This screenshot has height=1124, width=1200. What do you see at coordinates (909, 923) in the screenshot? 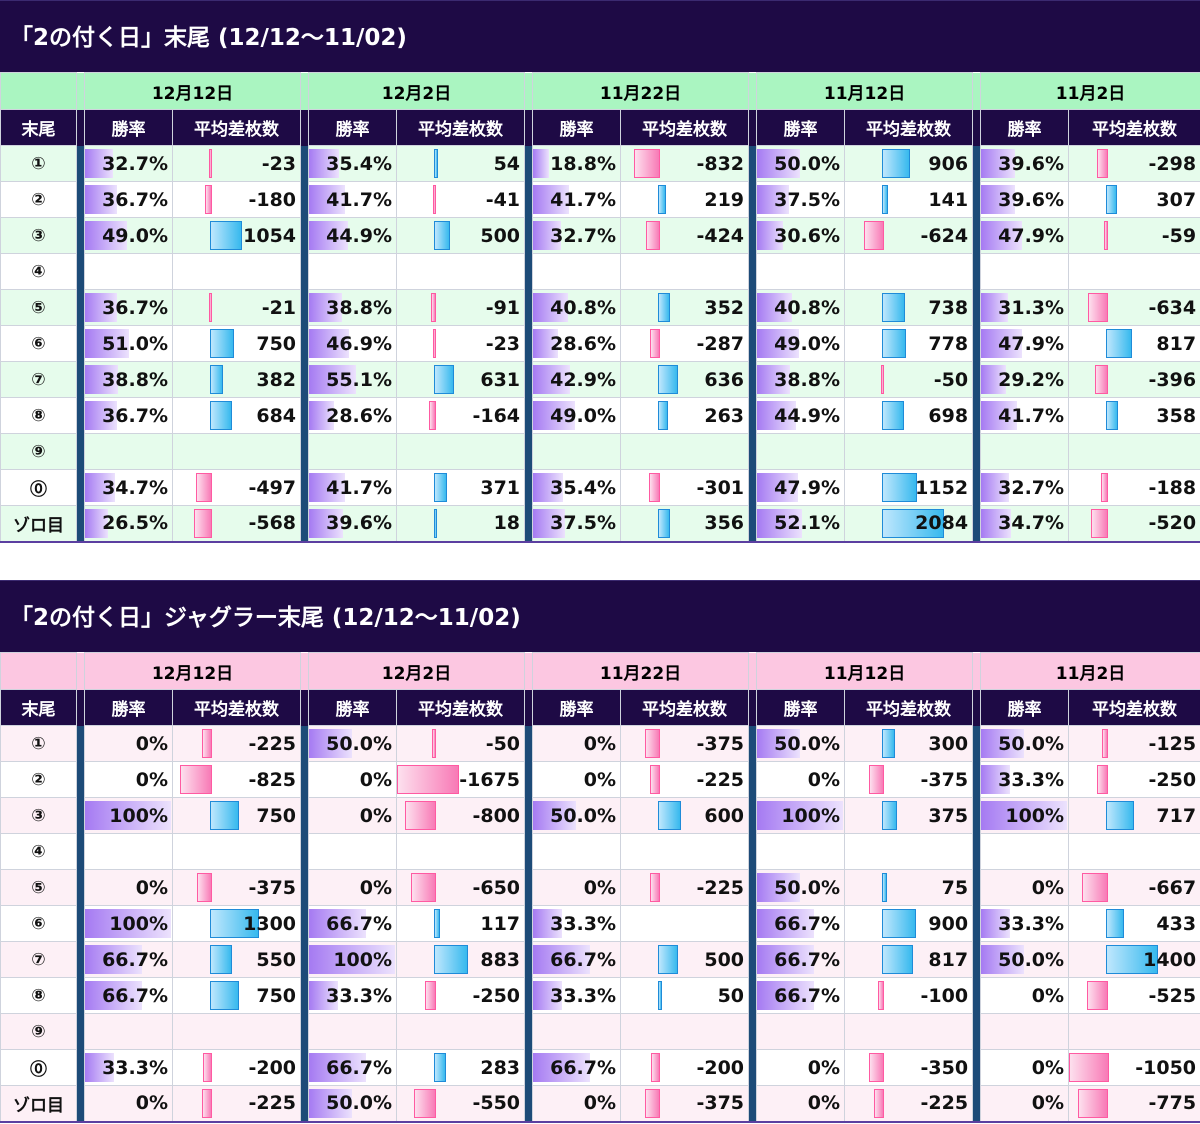
I see `avg-diff-cell: 900` at bounding box center [909, 923].